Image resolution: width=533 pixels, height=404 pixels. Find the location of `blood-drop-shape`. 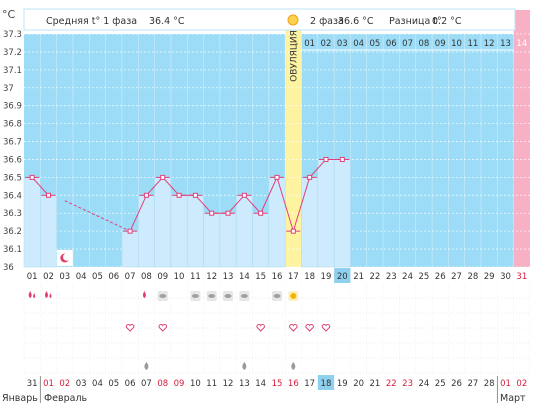

blood-drop-shape is located at coordinates (30, 294).